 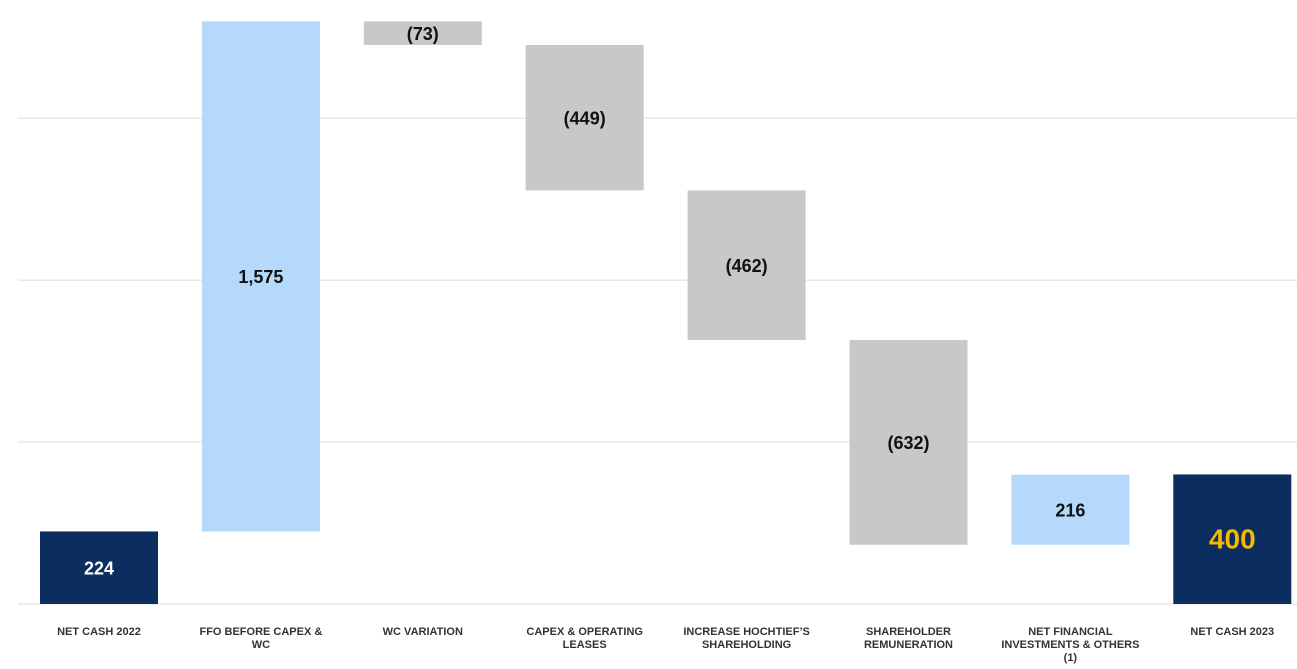 I want to click on value-label: 1,575, so click(x=260, y=277).